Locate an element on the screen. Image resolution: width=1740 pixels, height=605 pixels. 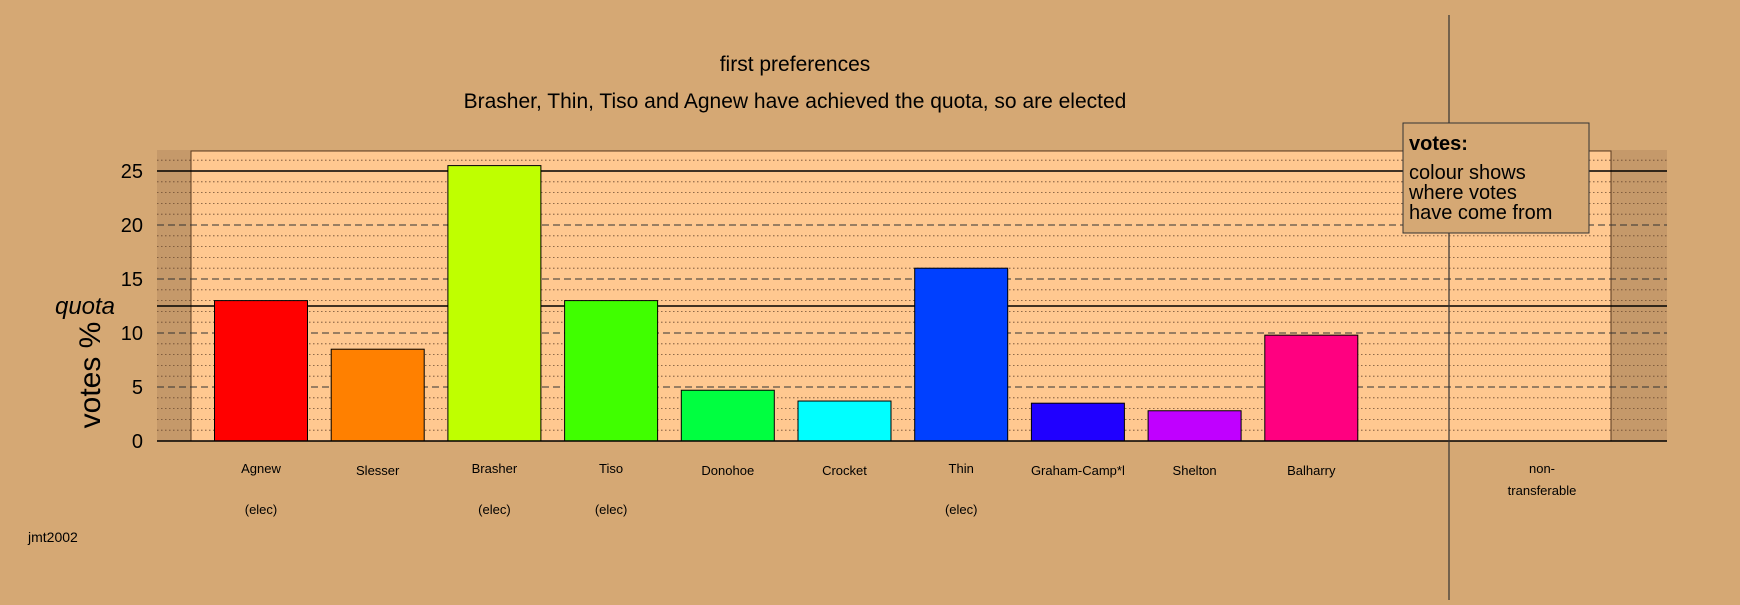
bar-tiso is located at coordinates (611, 371).